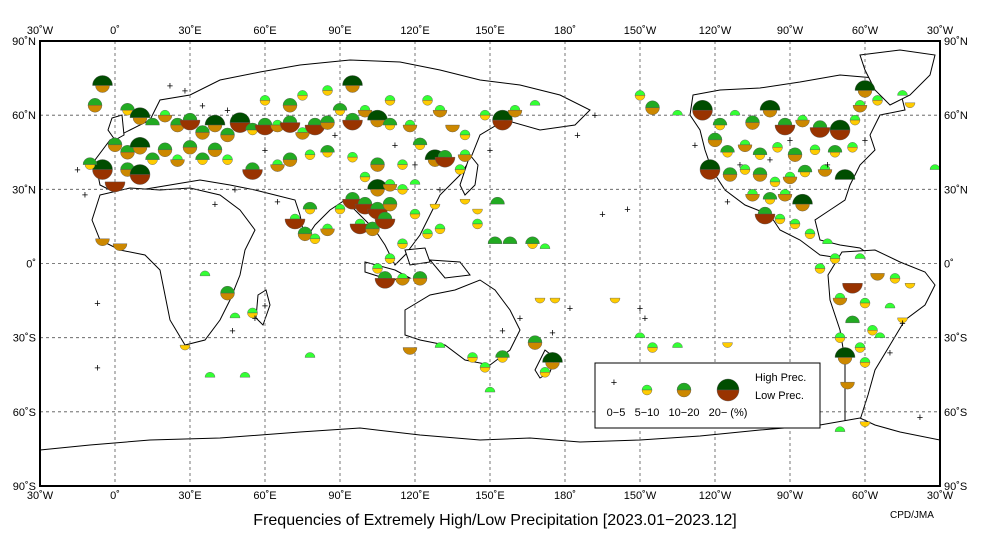 The height and width of the screenshot is (540, 990). I want to click on lat-tick-label: 0˚, so click(31, 265).